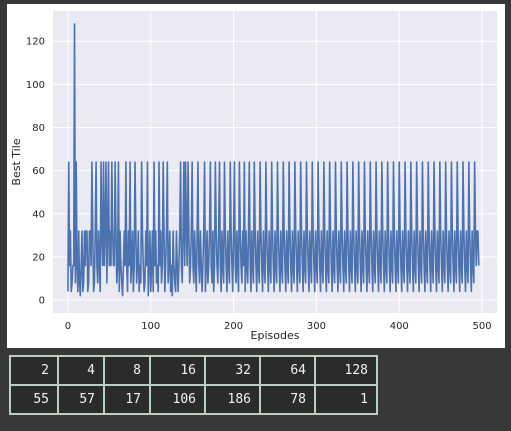 This screenshot has height=431, width=511. Describe the element at coordinates (278, 326) in the screenshot. I see `x-tick-labels: 0 100 200 300 400 500` at that location.